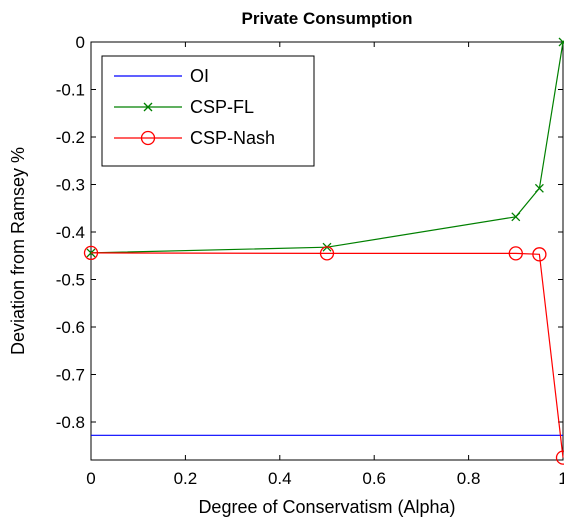 This screenshot has width=564, height=521. What do you see at coordinates (70, 90) in the screenshot?
I see `y-tick-label: -0.1` at bounding box center [70, 90].